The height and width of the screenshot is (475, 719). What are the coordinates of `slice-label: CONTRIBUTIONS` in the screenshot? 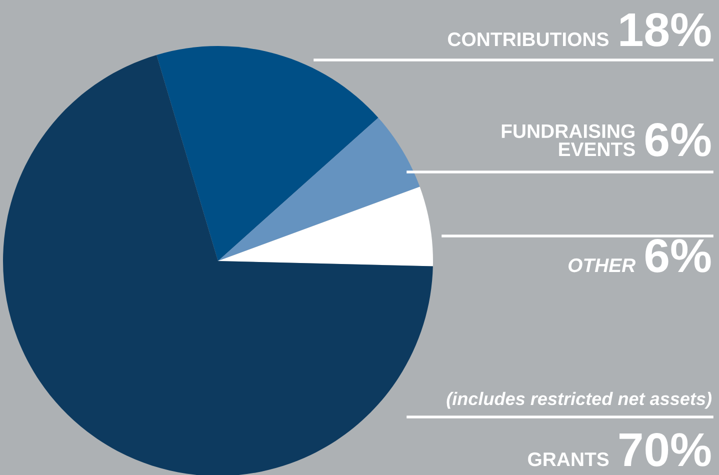 It's located at (528, 39).